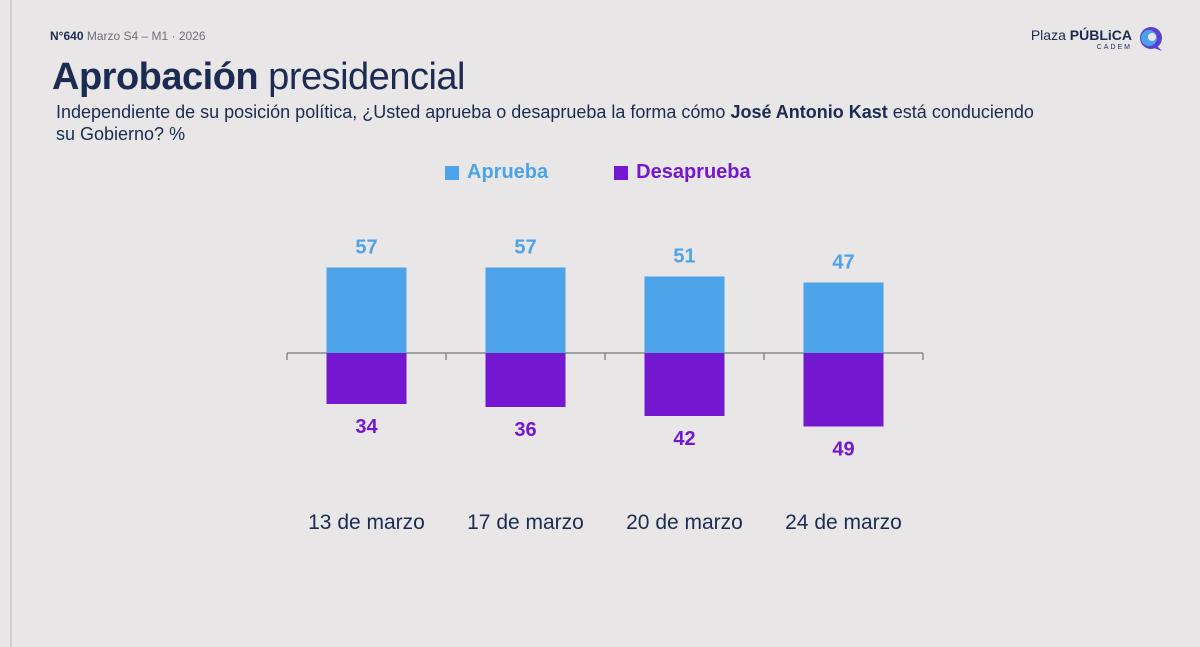  Describe the element at coordinates (155, 77) in the screenshot. I see `title-bold: Aprobación` at that location.